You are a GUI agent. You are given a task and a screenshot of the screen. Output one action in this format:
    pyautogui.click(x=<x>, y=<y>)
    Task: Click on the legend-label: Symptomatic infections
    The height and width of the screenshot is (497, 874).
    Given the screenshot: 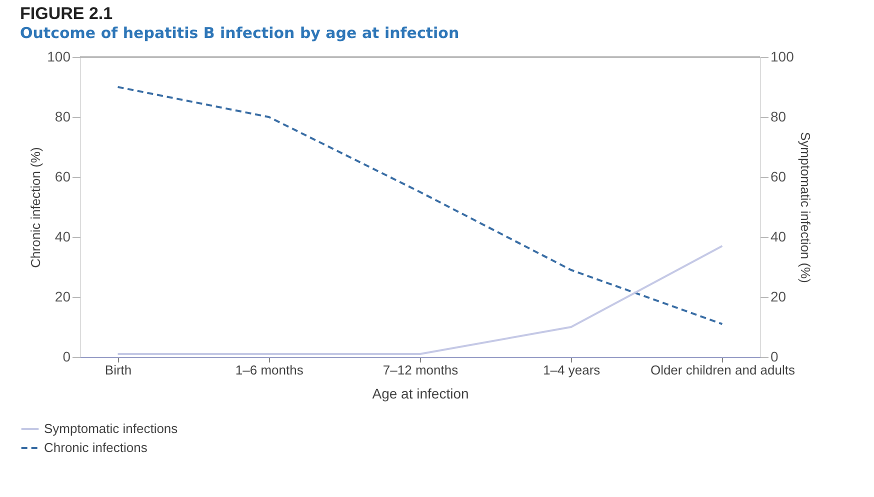 What is the action you would take?
    pyautogui.click(x=111, y=428)
    